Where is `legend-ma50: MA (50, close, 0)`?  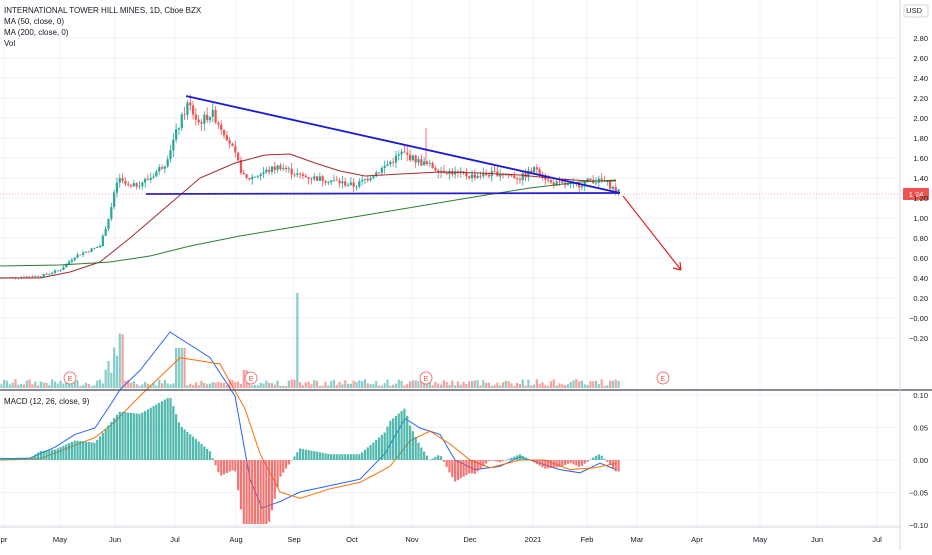
legend-ma50: MA (50, close, 0) is located at coordinates (34, 21).